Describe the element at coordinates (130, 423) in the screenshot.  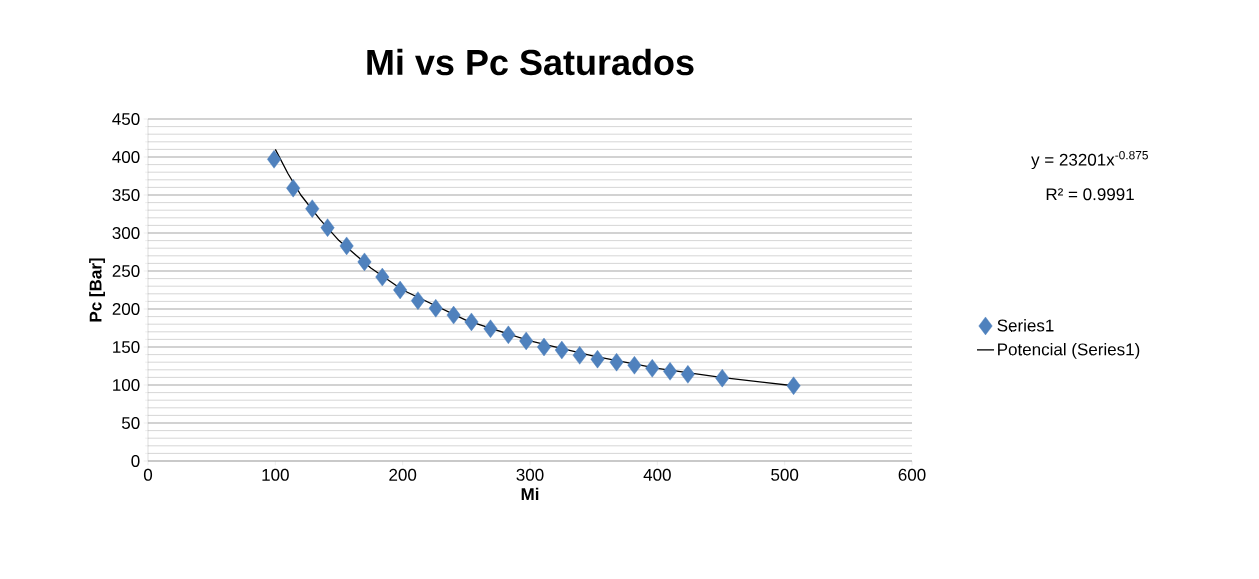
I see `y-tick-label: 50` at that location.